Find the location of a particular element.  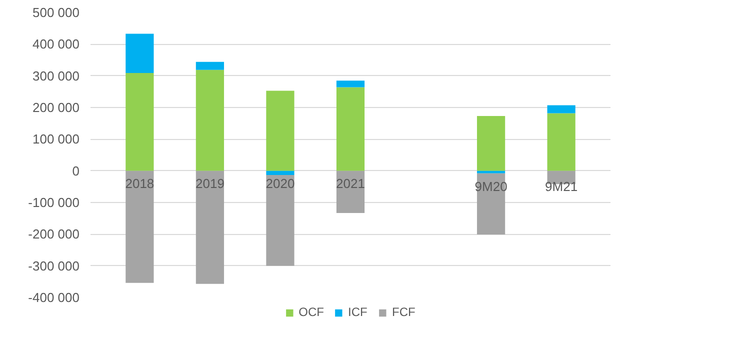

y-tick-label: 300 000 is located at coordinates (56, 76).